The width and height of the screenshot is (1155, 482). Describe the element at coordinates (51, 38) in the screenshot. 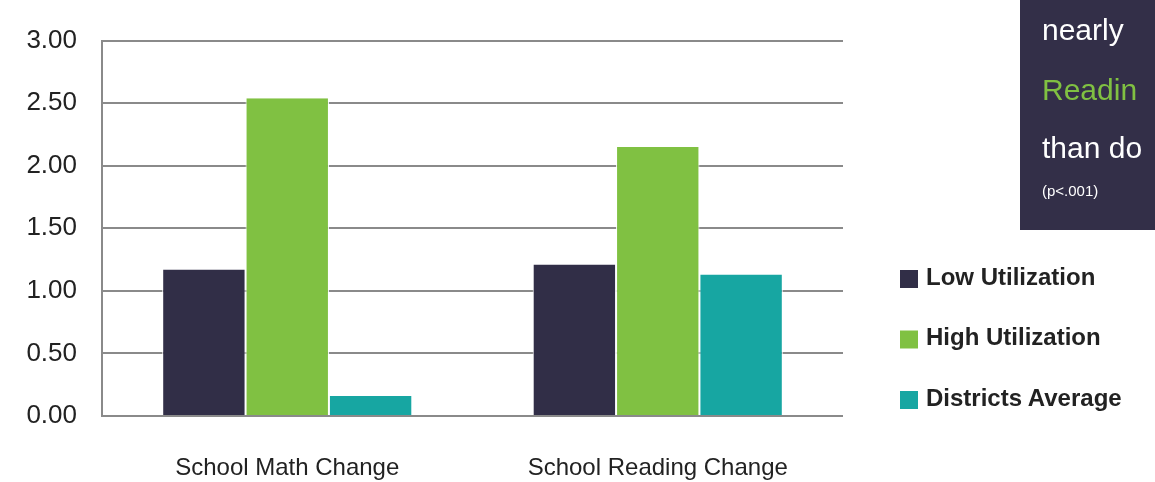

I see `y-tick-label: 3.00` at that location.